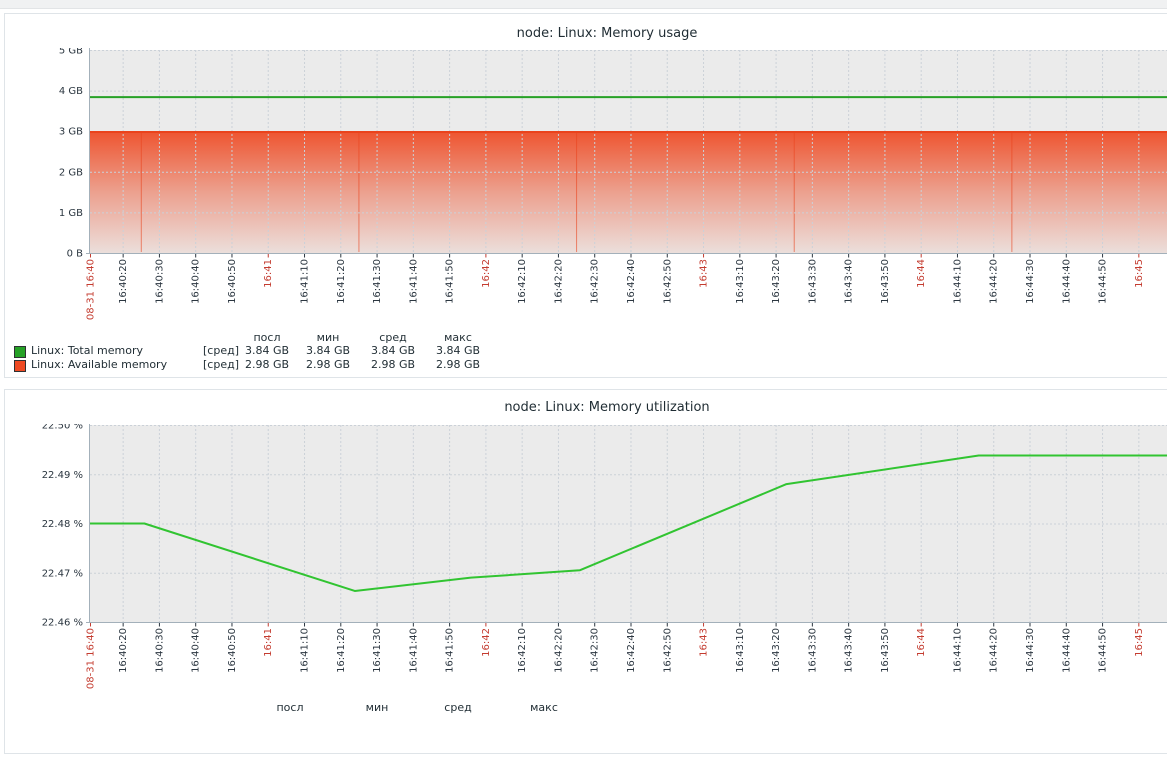  Describe the element at coordinates (75, 254) in the screenshot. I see `y-axis-label: 0 B` at that location.